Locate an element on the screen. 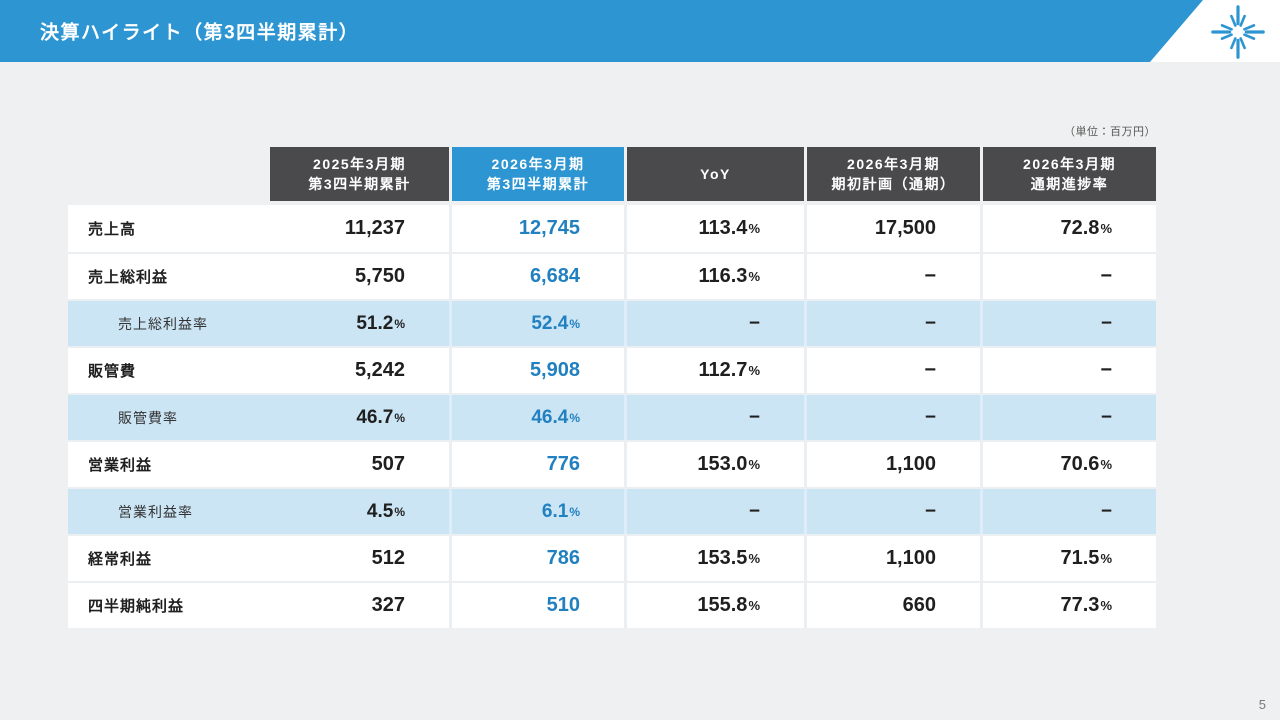  cell-value: 11,237 is located at coordinates (374, 228).